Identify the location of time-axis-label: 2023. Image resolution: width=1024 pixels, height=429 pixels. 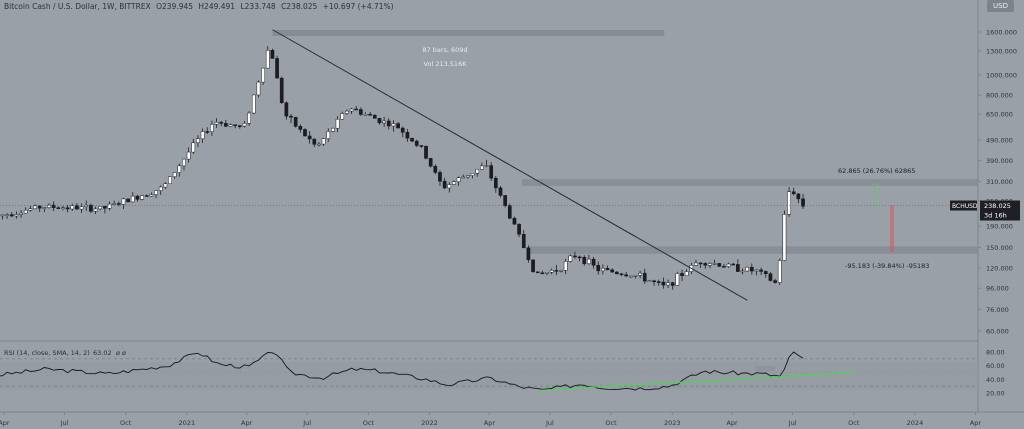
(672, 423).